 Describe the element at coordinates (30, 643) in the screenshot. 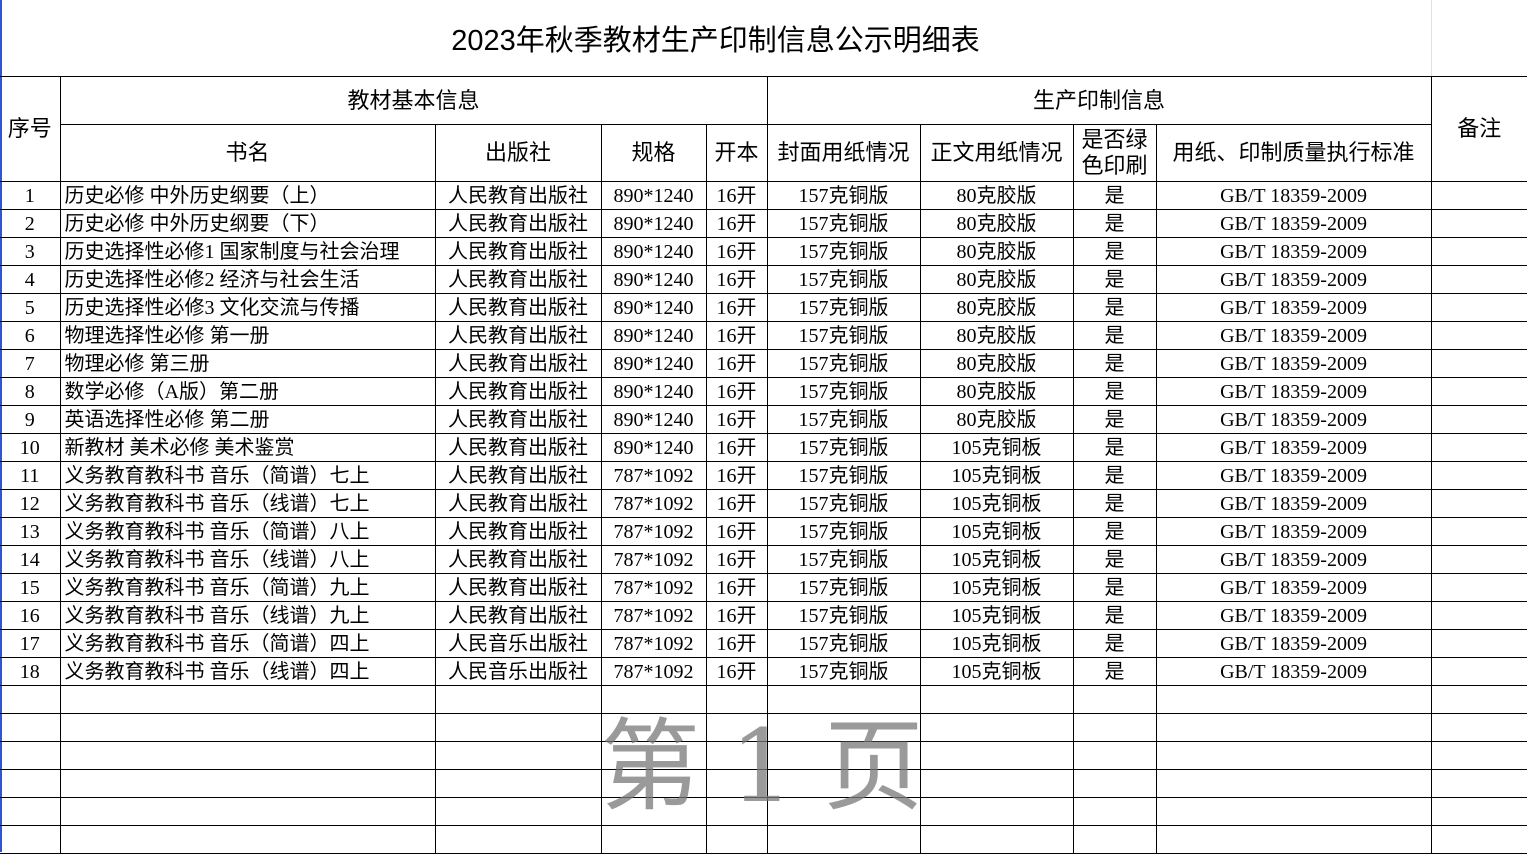

I see `cell-seq: 17` at that location.